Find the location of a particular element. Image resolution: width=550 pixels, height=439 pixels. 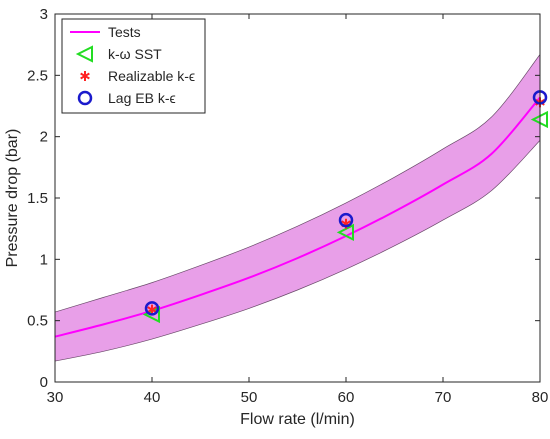

x-tick-label: 70 is located at coordinates (443, 397).